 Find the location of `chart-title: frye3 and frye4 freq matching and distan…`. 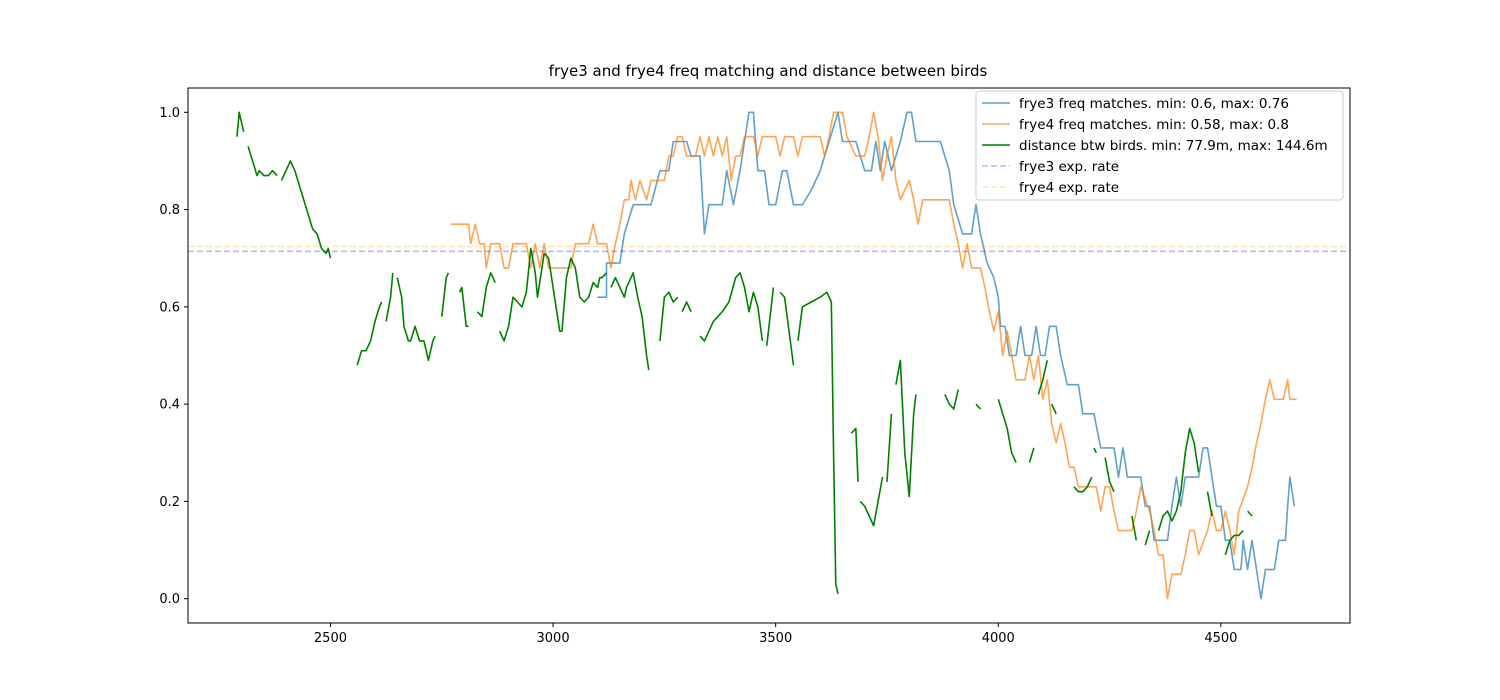

chart-title: frye3 and frye4 freq matching and distan… is located at coordinates (768, 71).